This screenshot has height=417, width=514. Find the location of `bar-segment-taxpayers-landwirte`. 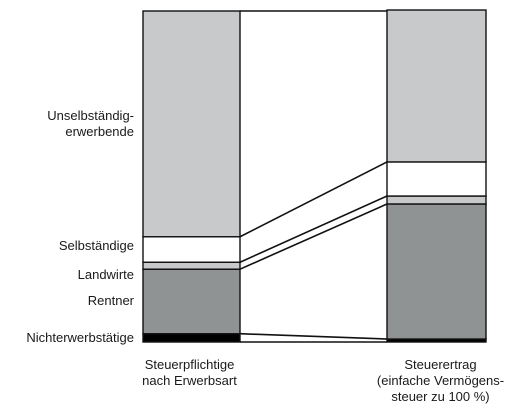

bar-segment-taxpayers-landwirte is located at coordinates (191, 265).